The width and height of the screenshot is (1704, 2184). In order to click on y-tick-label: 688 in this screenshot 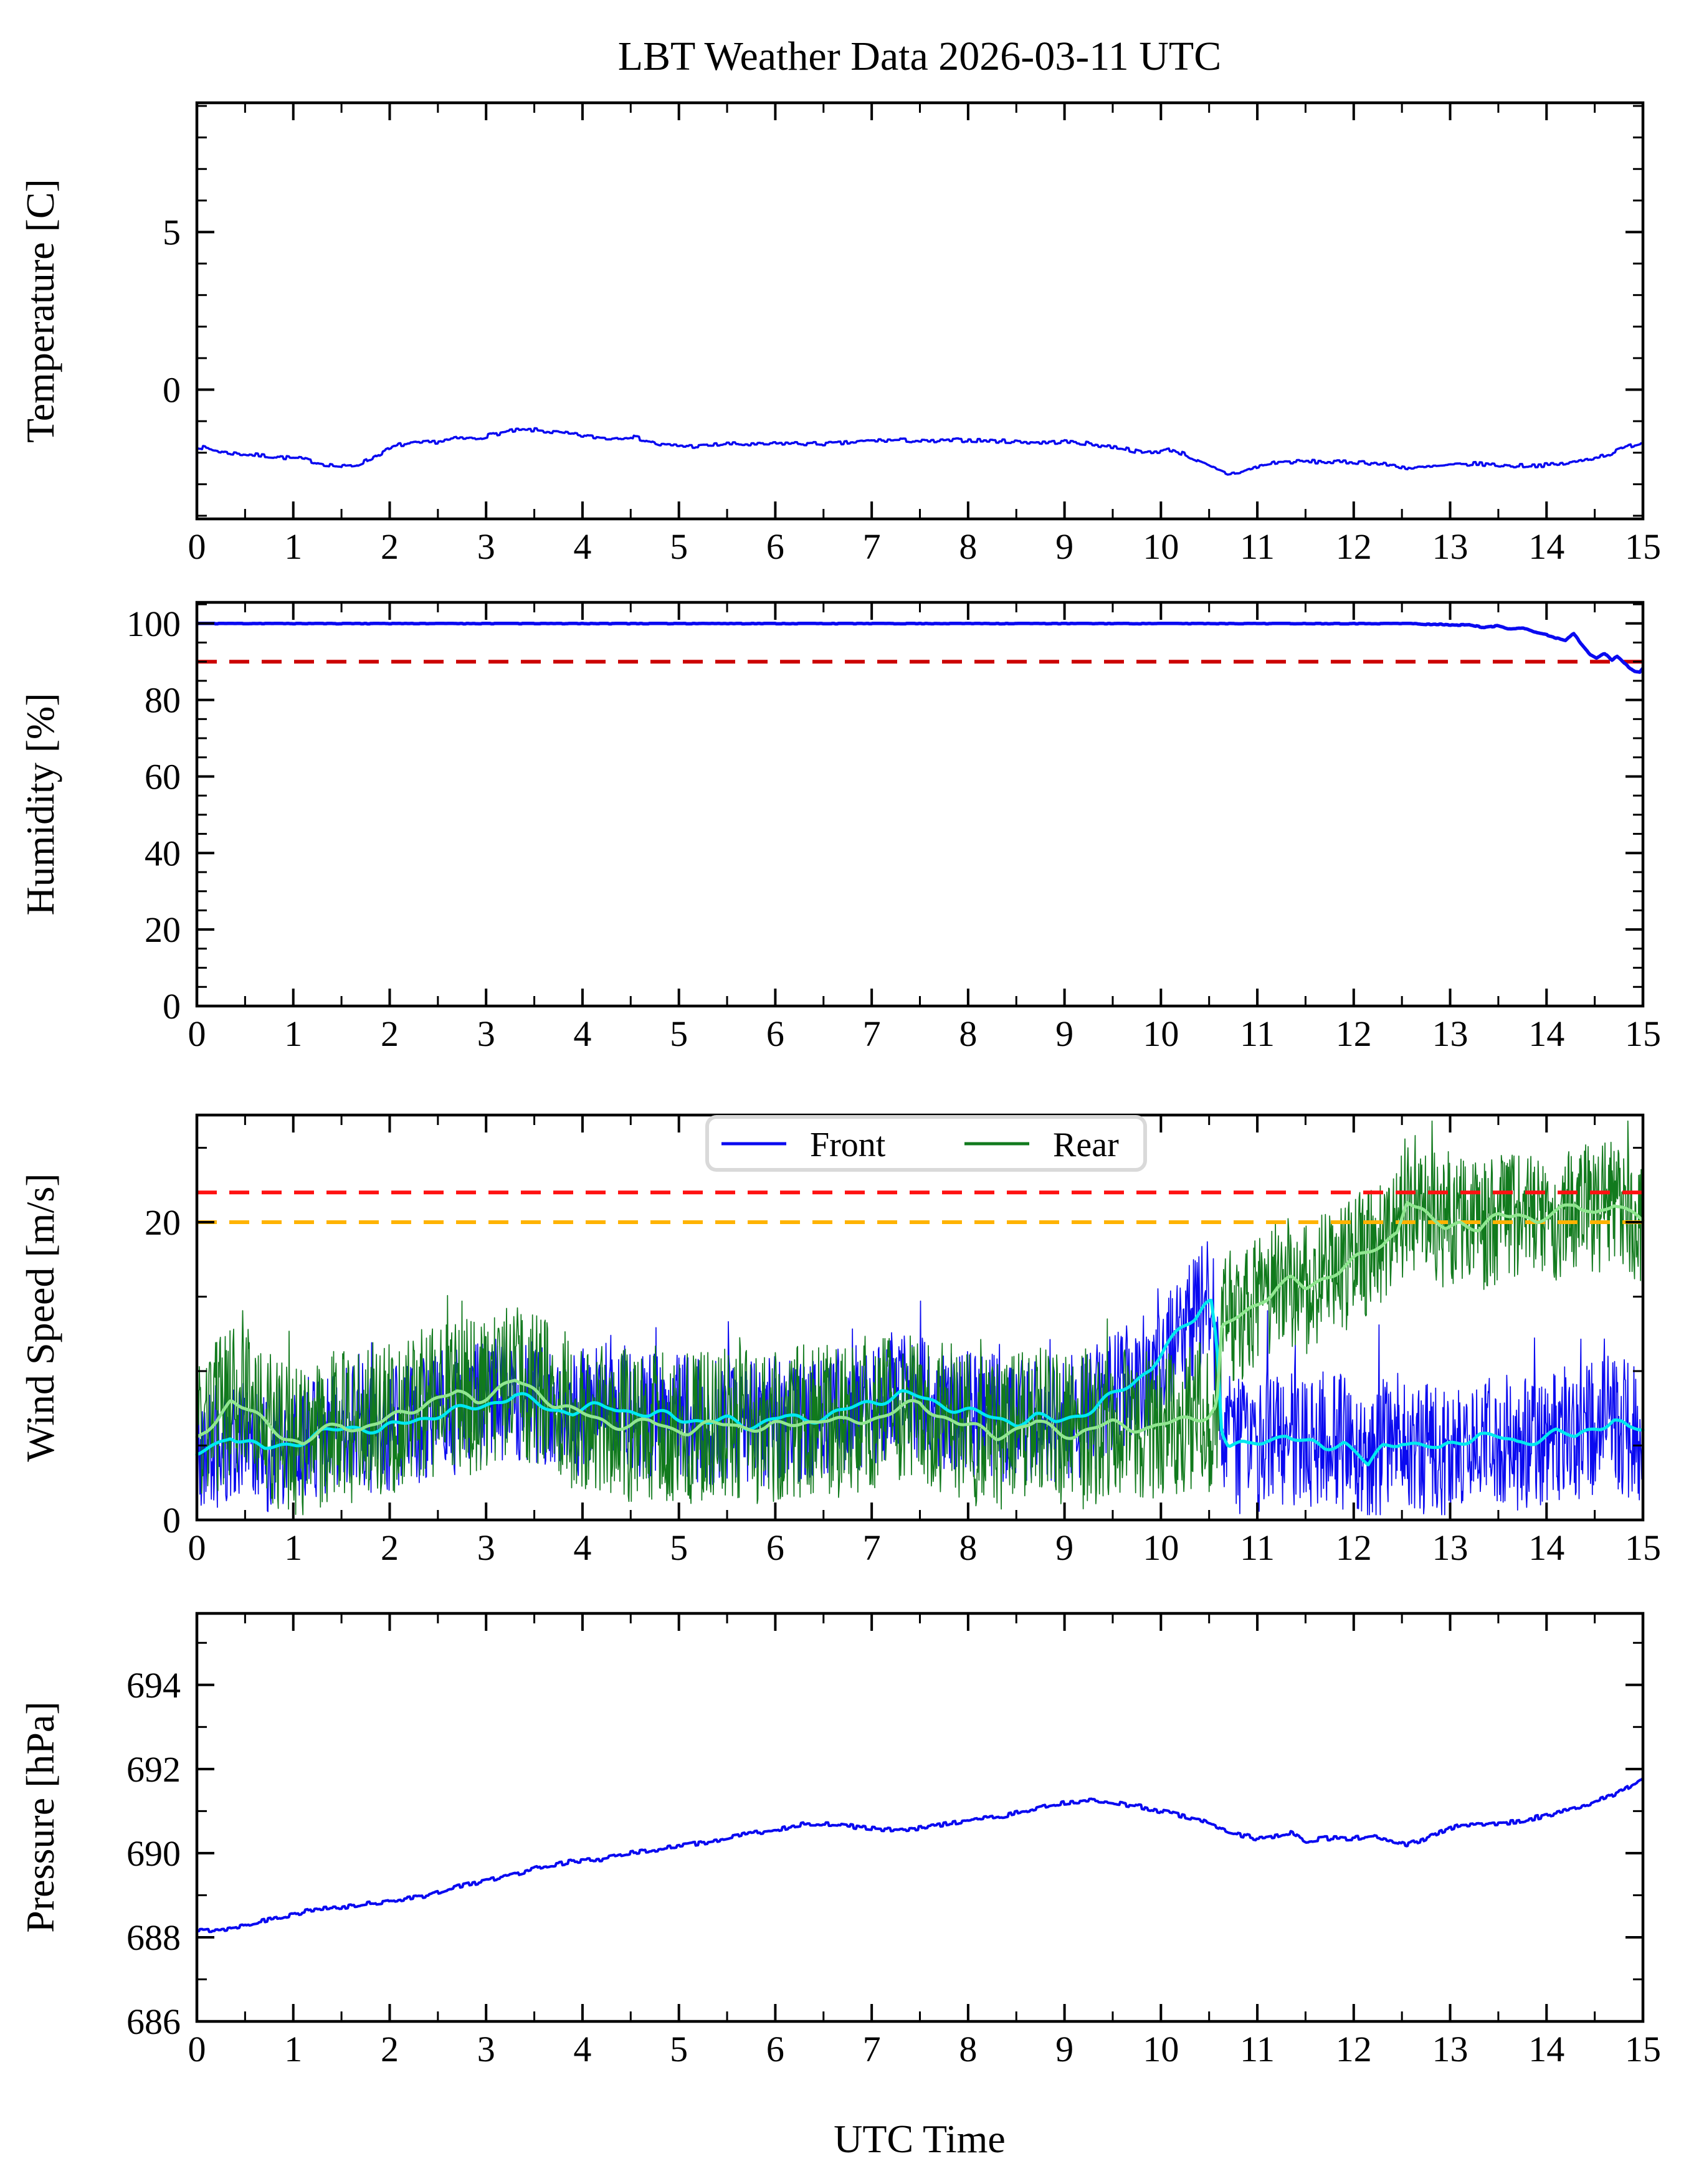, I will do `click(153, 1937)`.